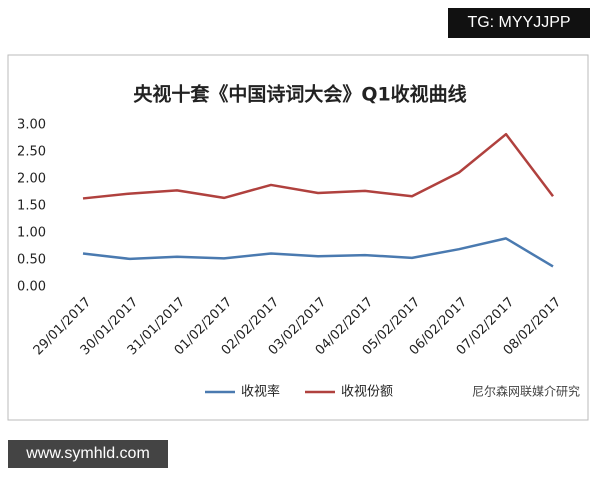 This screenshot has width=600, height=484. Describe the element at coordinates (31, 206) in the screenshot. I see `y-tick-label: 1.50` at that location.